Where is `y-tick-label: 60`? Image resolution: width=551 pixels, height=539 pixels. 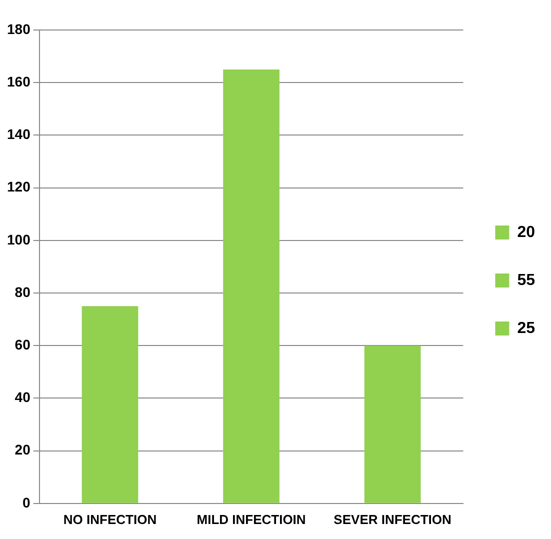
y-tick-label: 60 is located at coordinates (22, 344).